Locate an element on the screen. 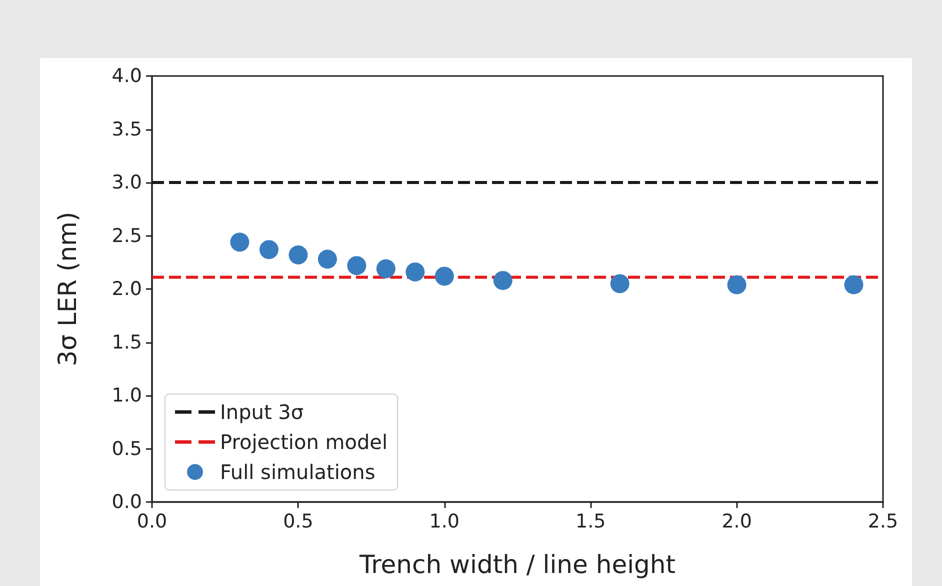 Image resolution: width=942 pixels, height=586 pixels. y-tick-label: 1.0 is located at coordinates (127, 395).